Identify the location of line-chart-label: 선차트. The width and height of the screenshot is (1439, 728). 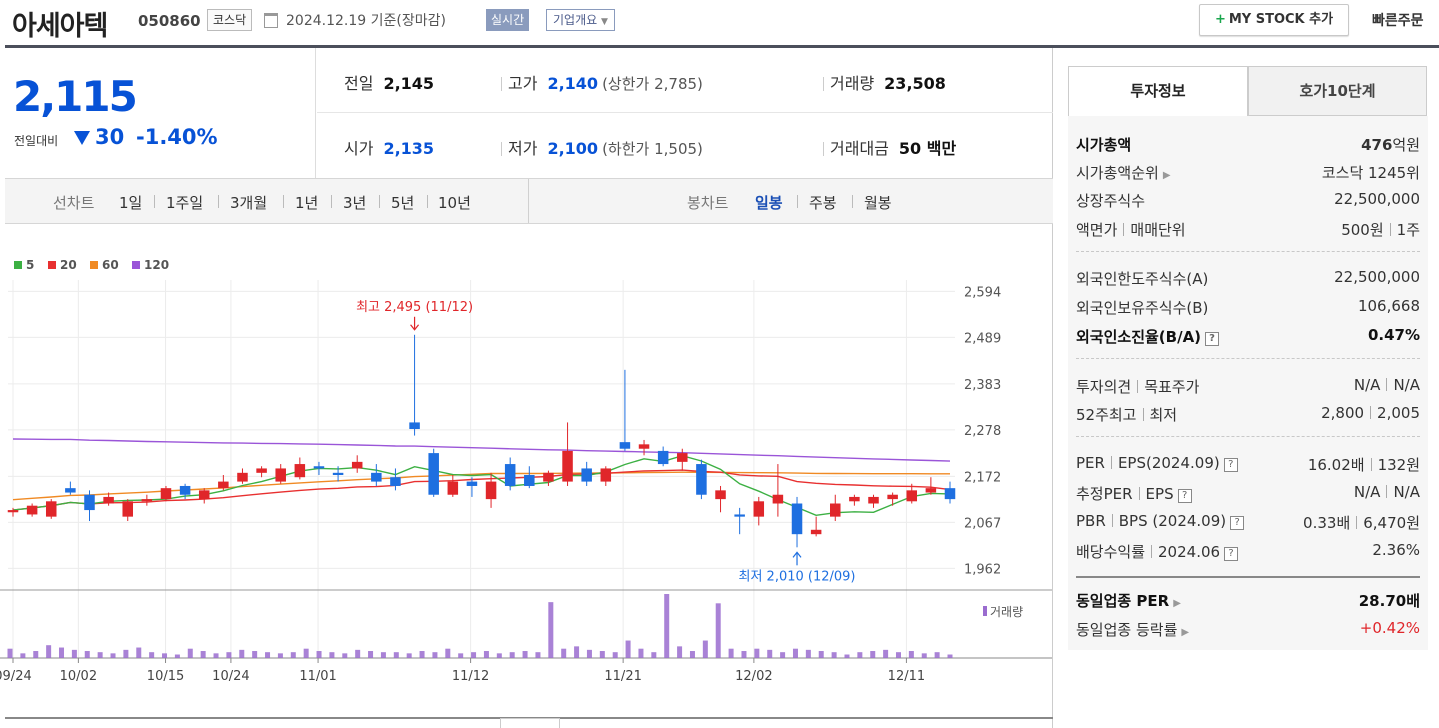
(74, 203).